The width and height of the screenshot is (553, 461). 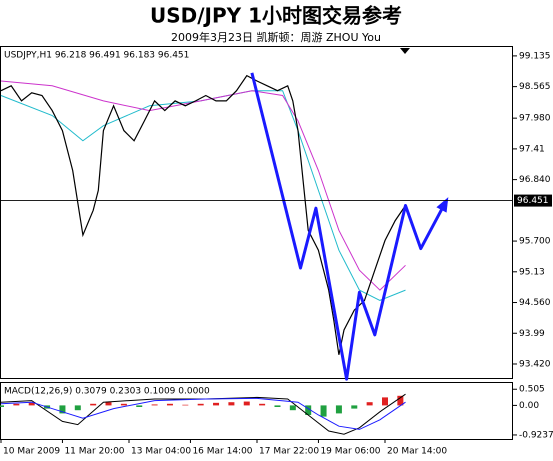 I want to click on y-tick-label: 95.13, so click(x=532, y=272).